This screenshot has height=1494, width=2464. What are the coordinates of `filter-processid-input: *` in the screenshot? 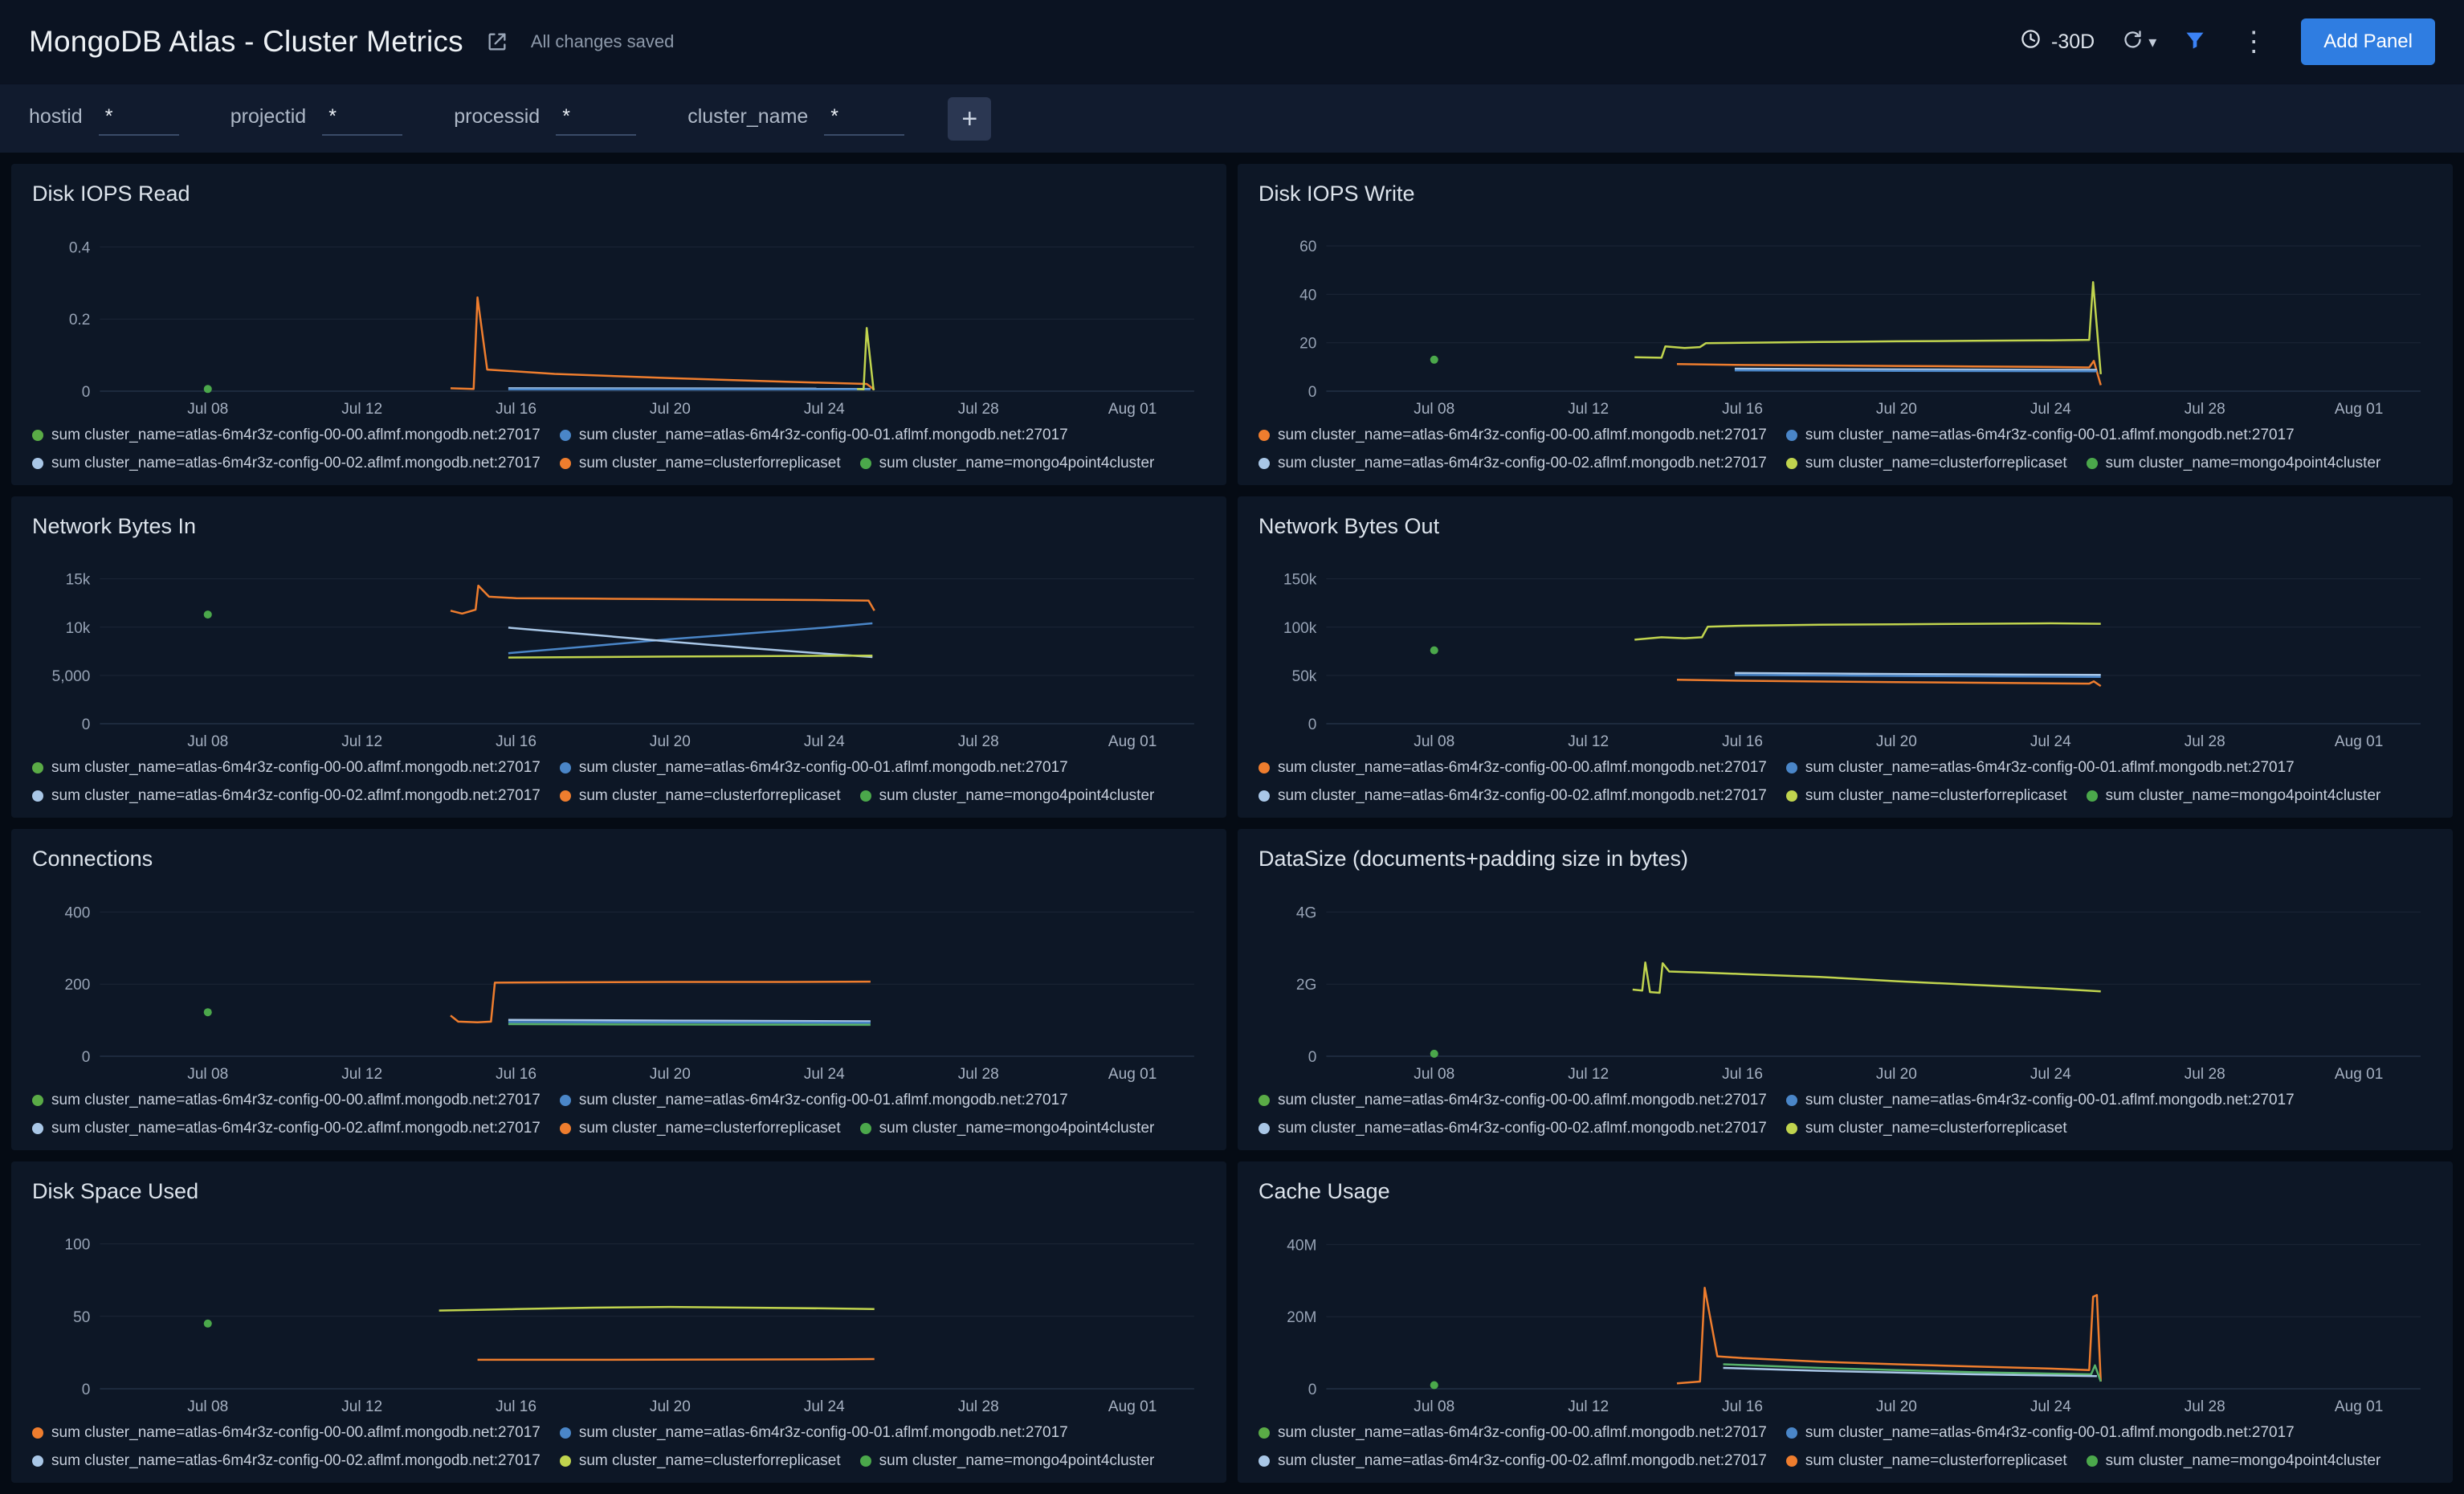 It's located at (596, 119).